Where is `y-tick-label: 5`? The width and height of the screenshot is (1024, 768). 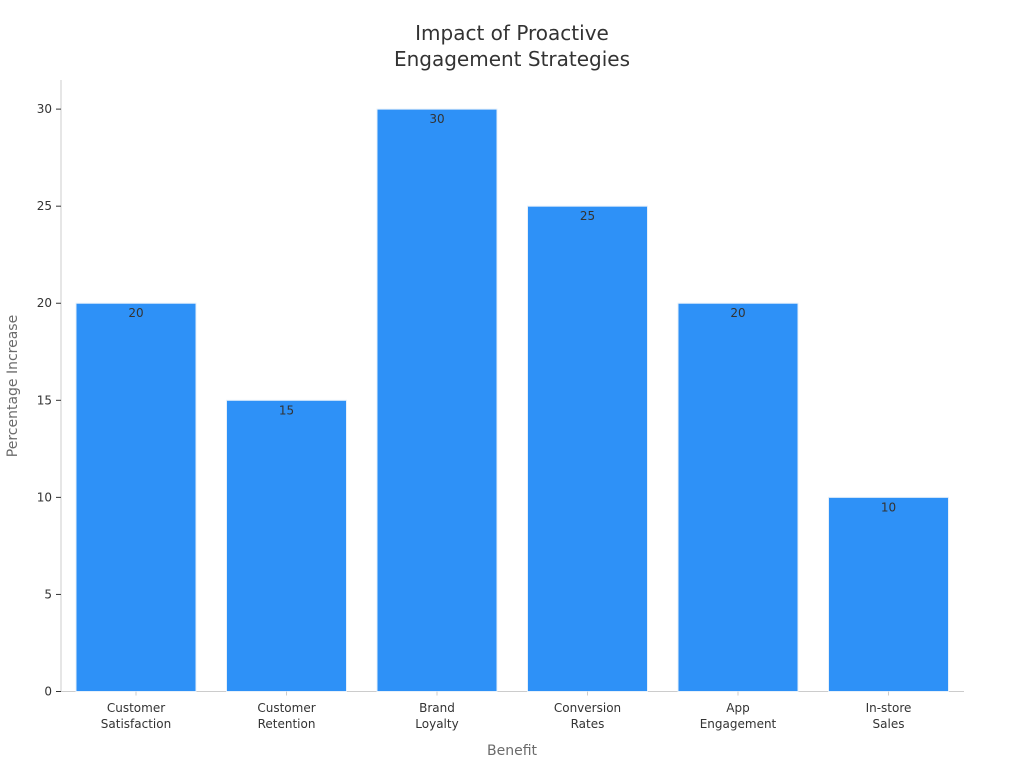
y-tick-label: 5 is located at coordinates (48, 594).